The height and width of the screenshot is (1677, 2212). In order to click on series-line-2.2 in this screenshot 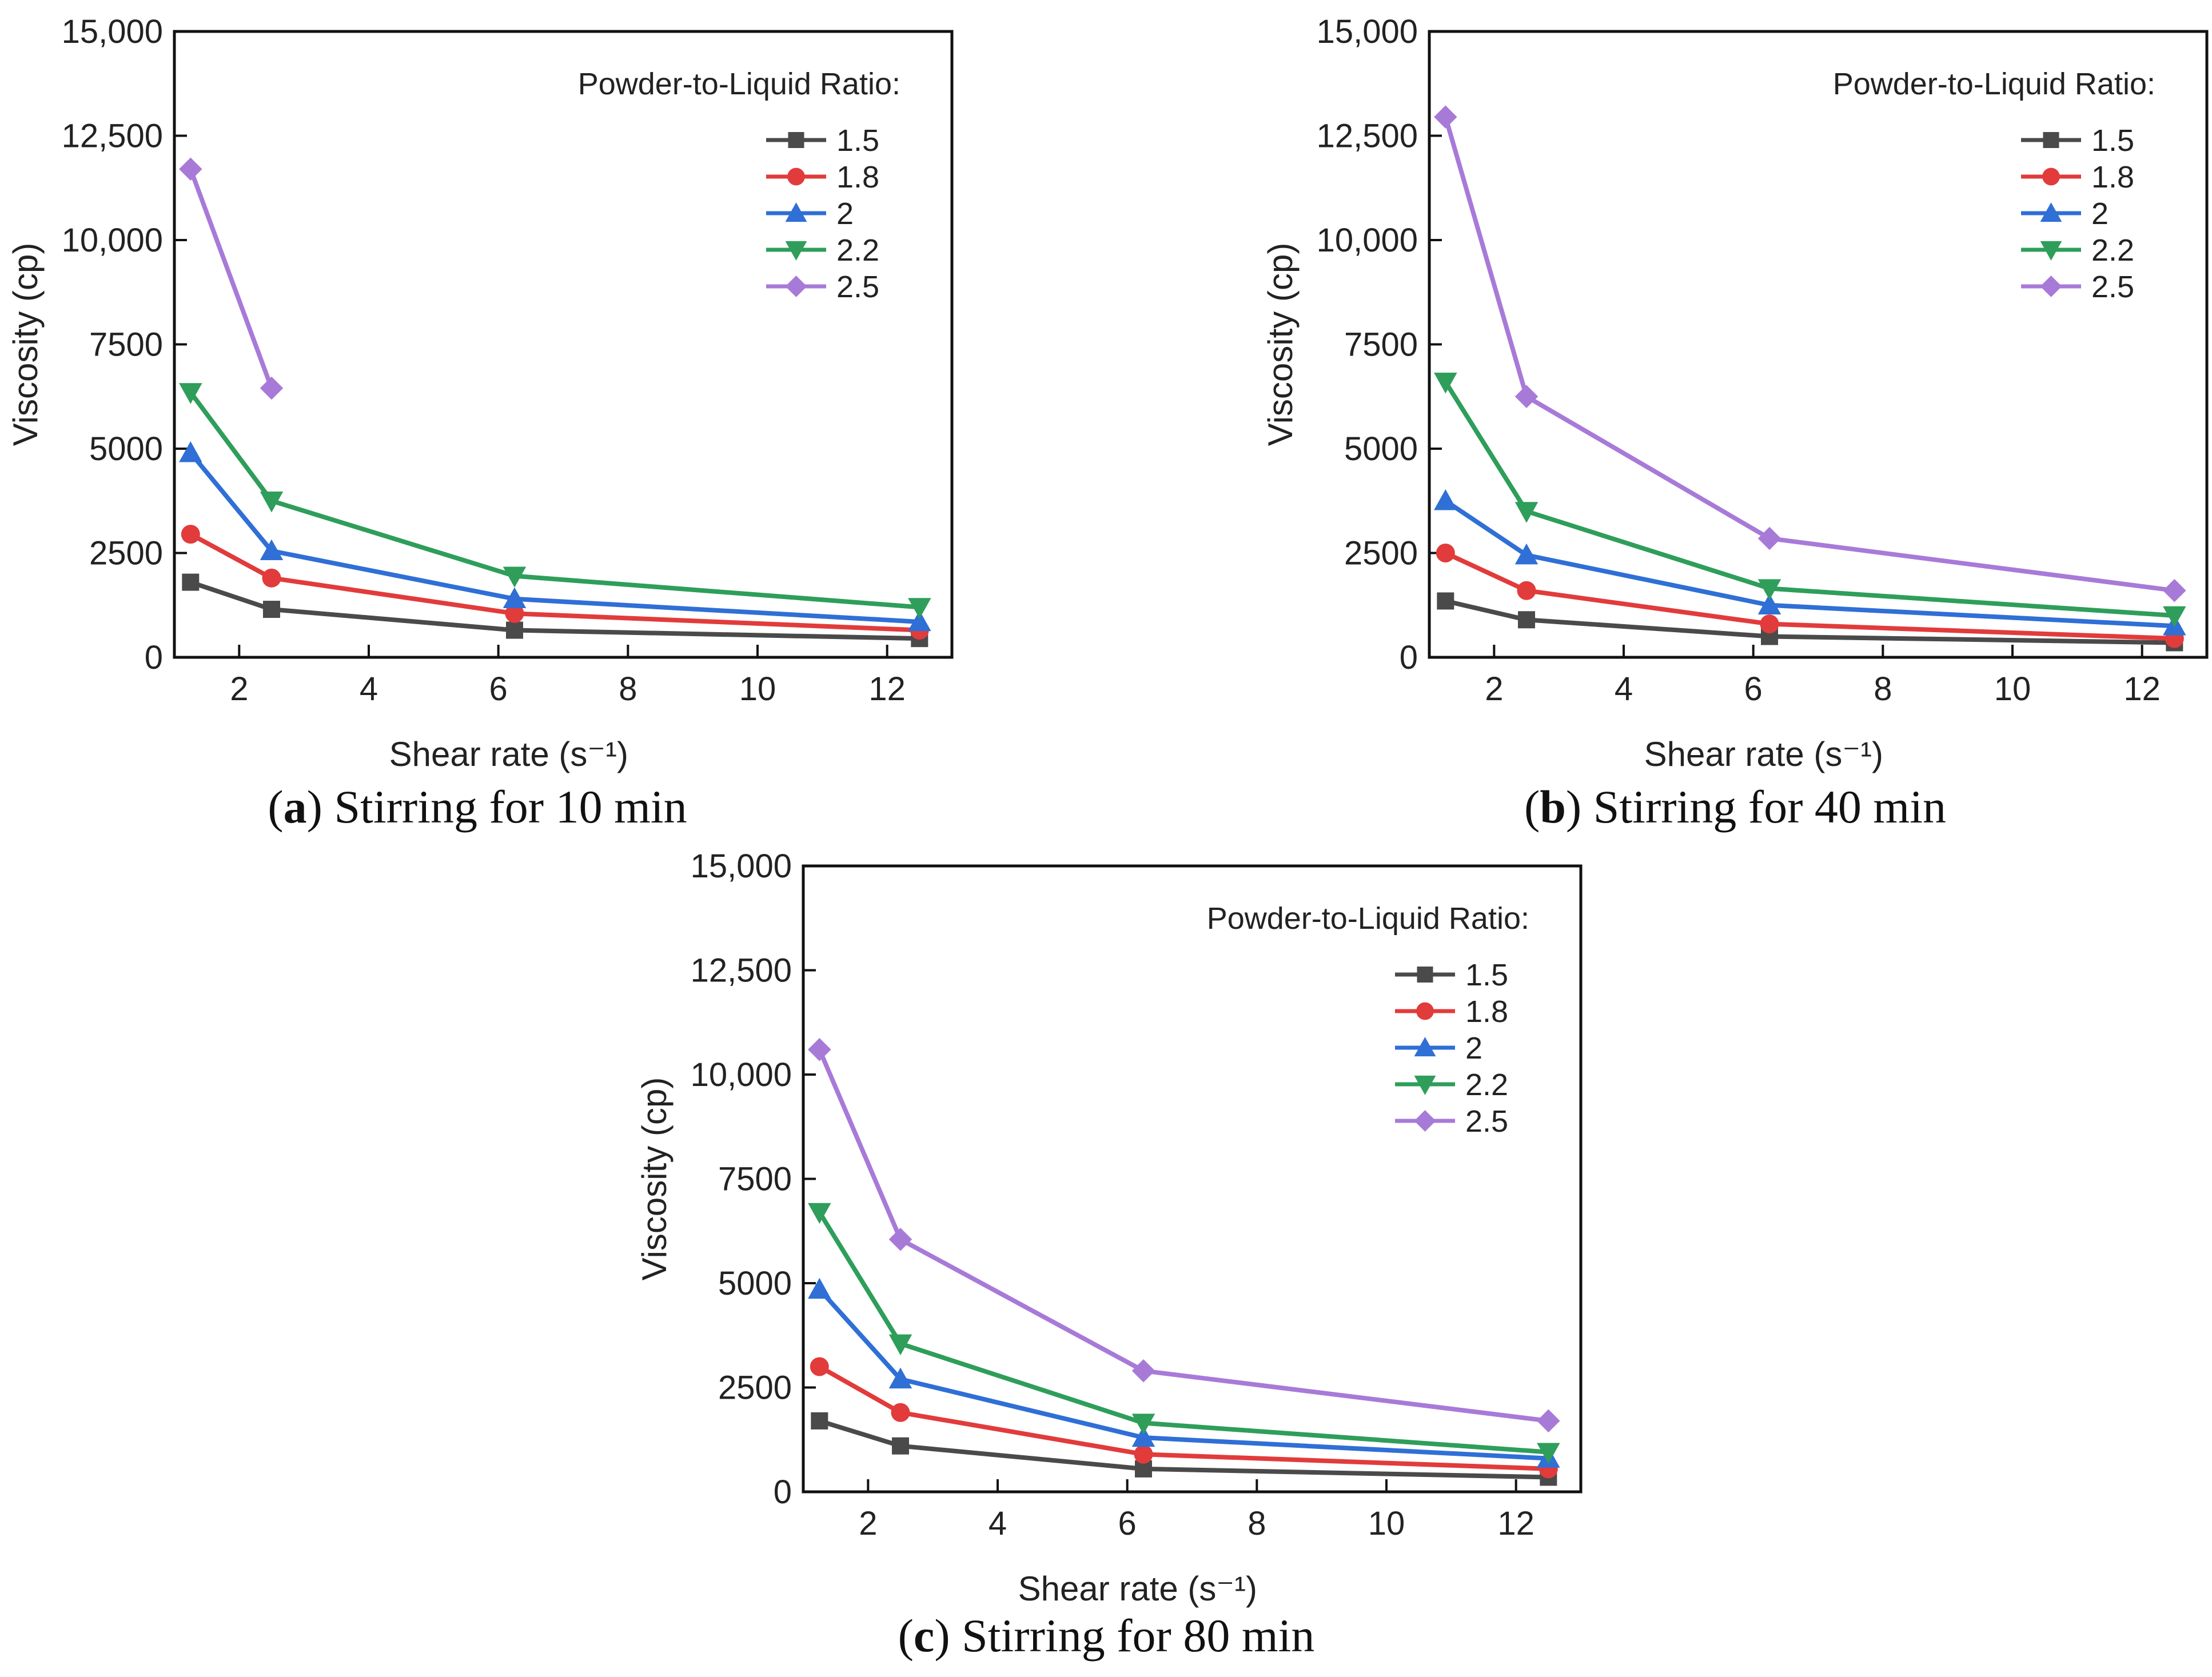, I will do `click(1809, 499)`.